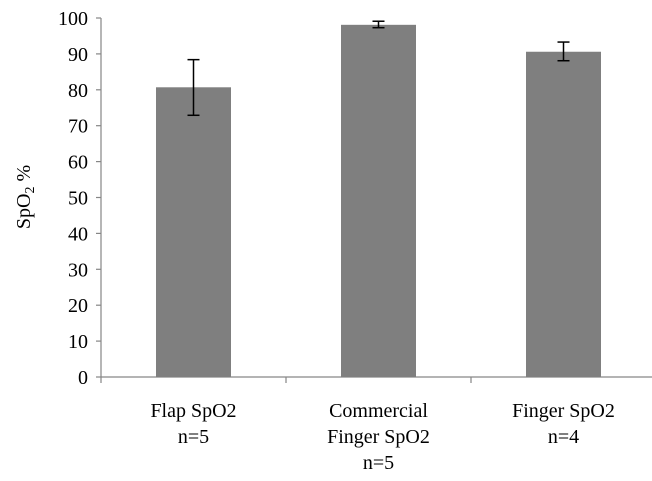 This screenshot has width=652, height=481. What do you see at coordinates (78, 306) in the screenshot?
I see `y-tick-label: 20` at bounding box center [78, 306].